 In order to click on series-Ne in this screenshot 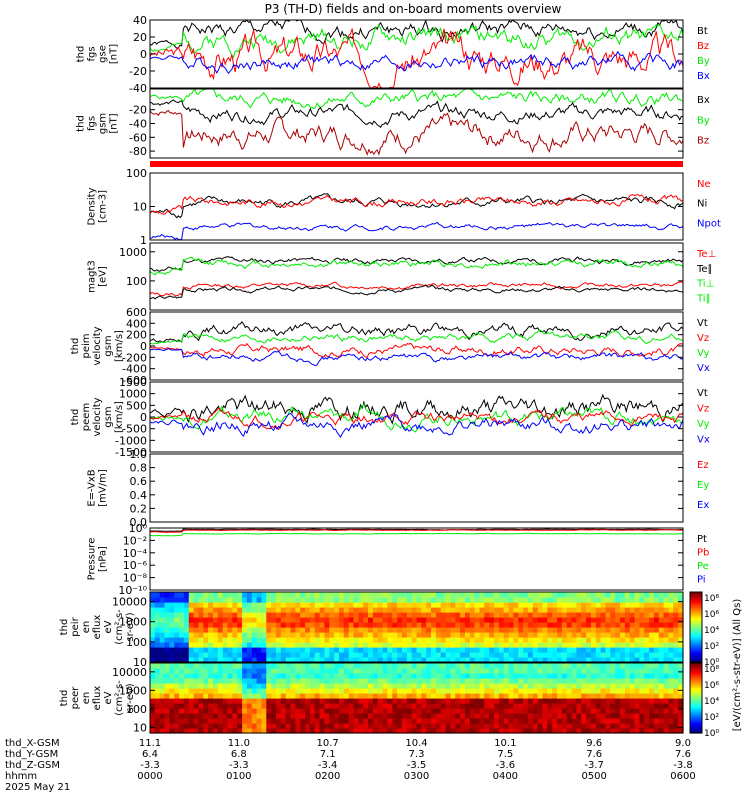, I will do `click(416, 204)`.